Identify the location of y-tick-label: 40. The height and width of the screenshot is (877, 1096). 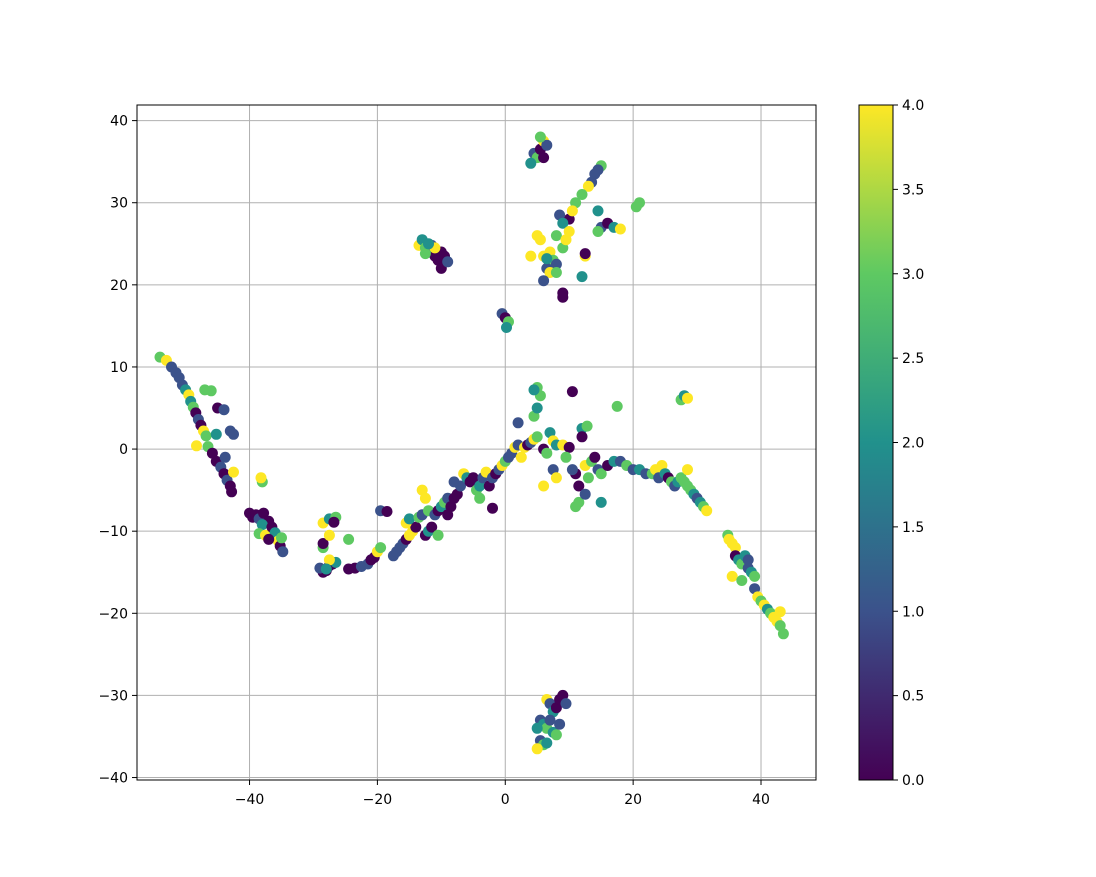
(119, 122).